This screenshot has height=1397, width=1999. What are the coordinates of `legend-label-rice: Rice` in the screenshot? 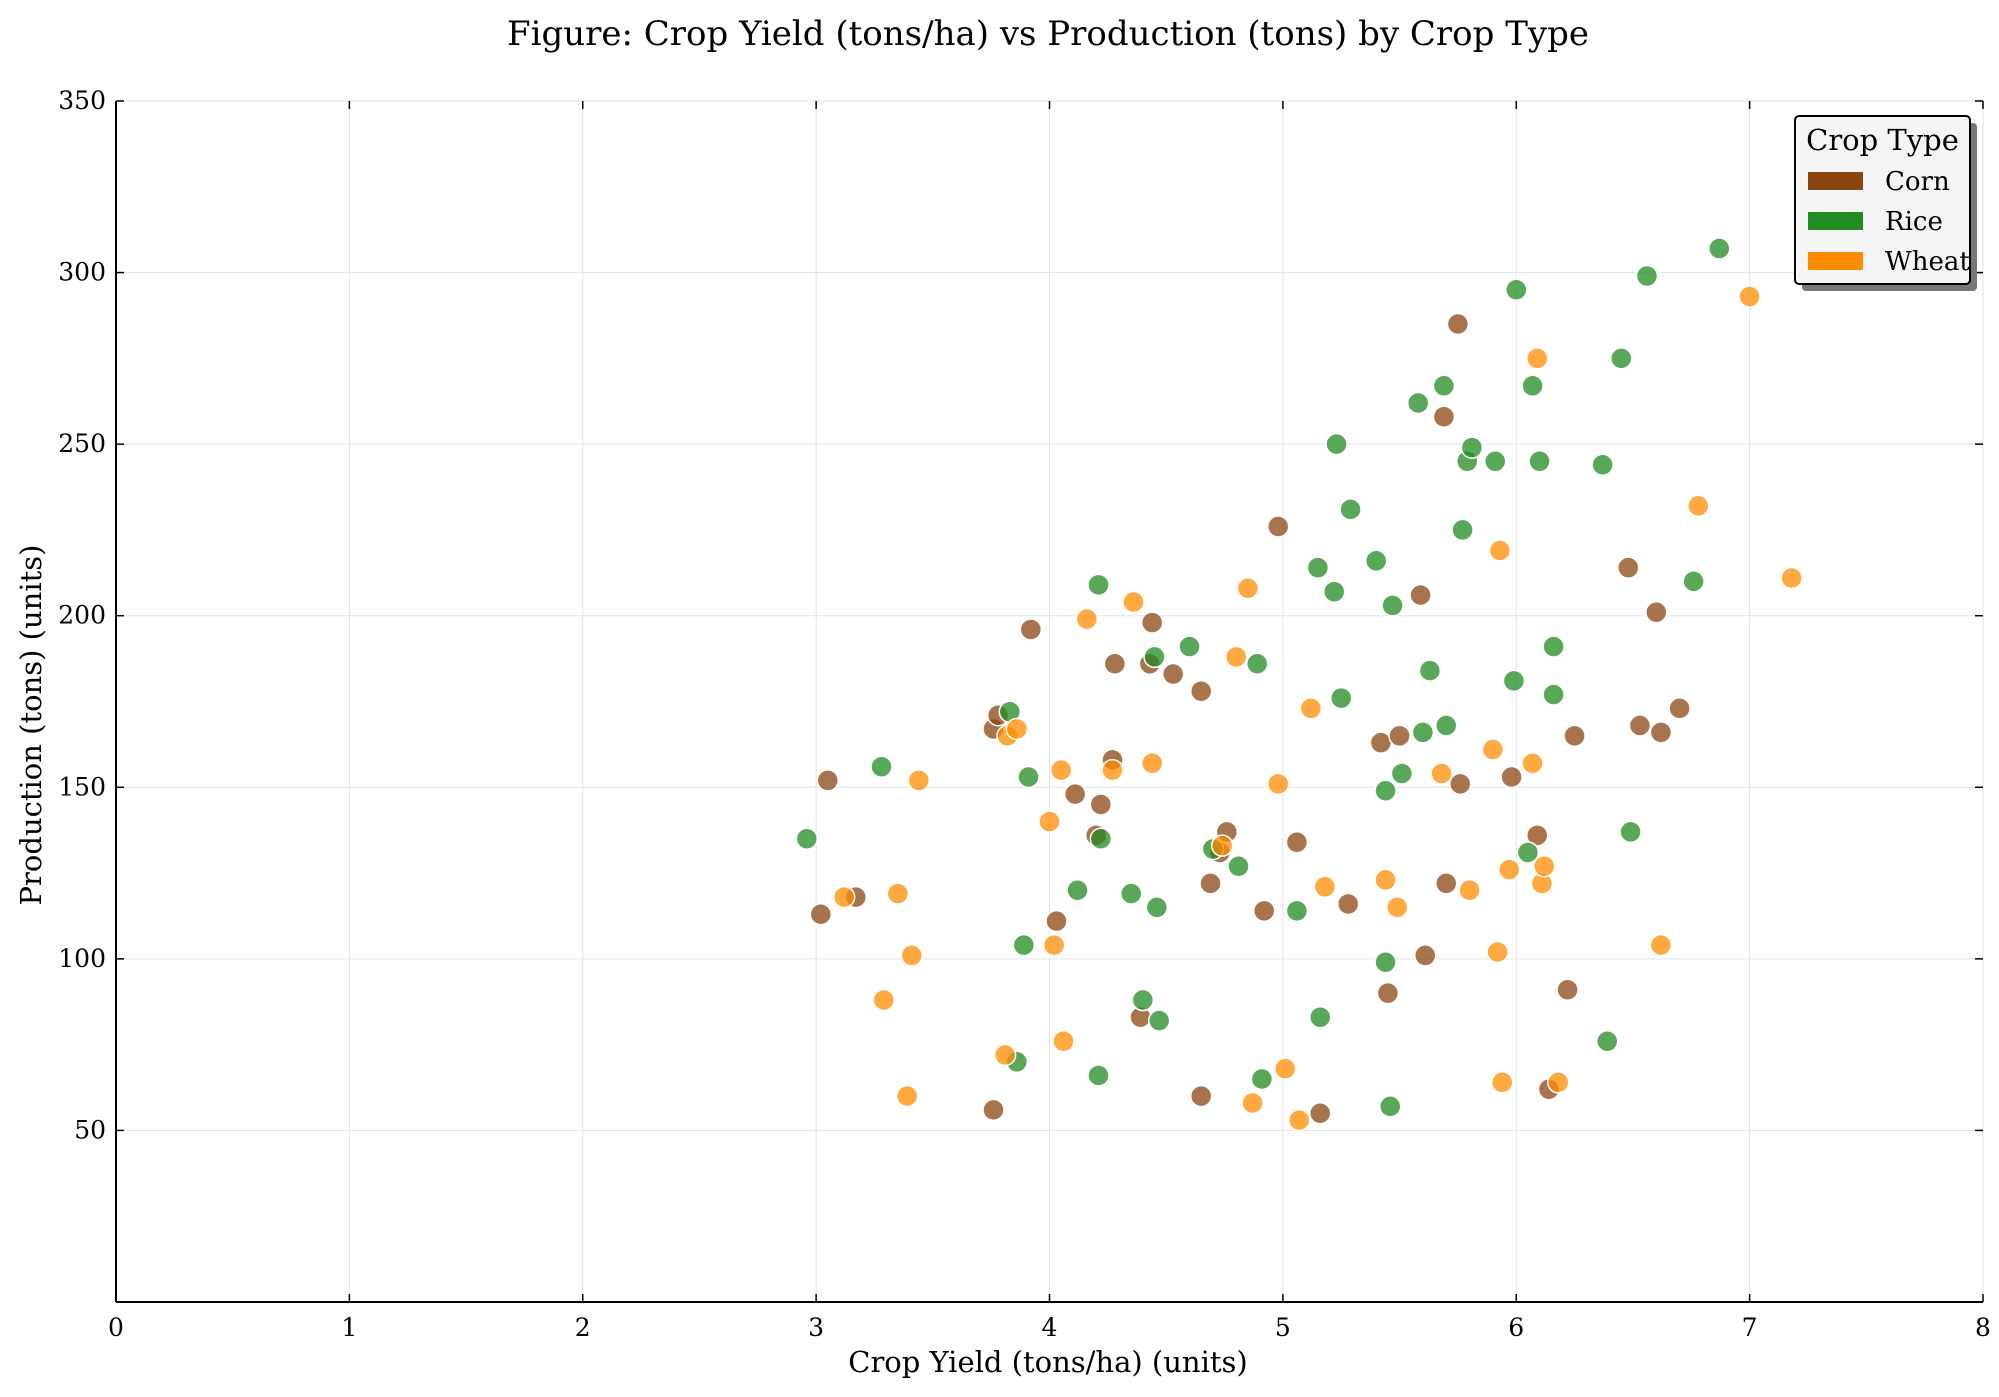 It's located at (1914, 222).